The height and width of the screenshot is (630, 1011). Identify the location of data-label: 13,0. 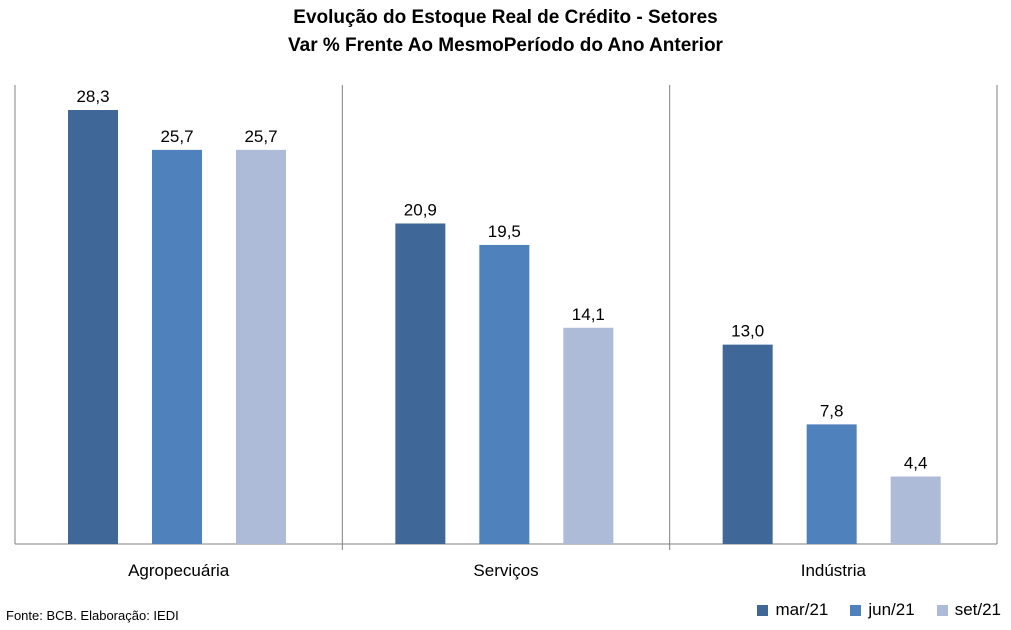
(747, 331).